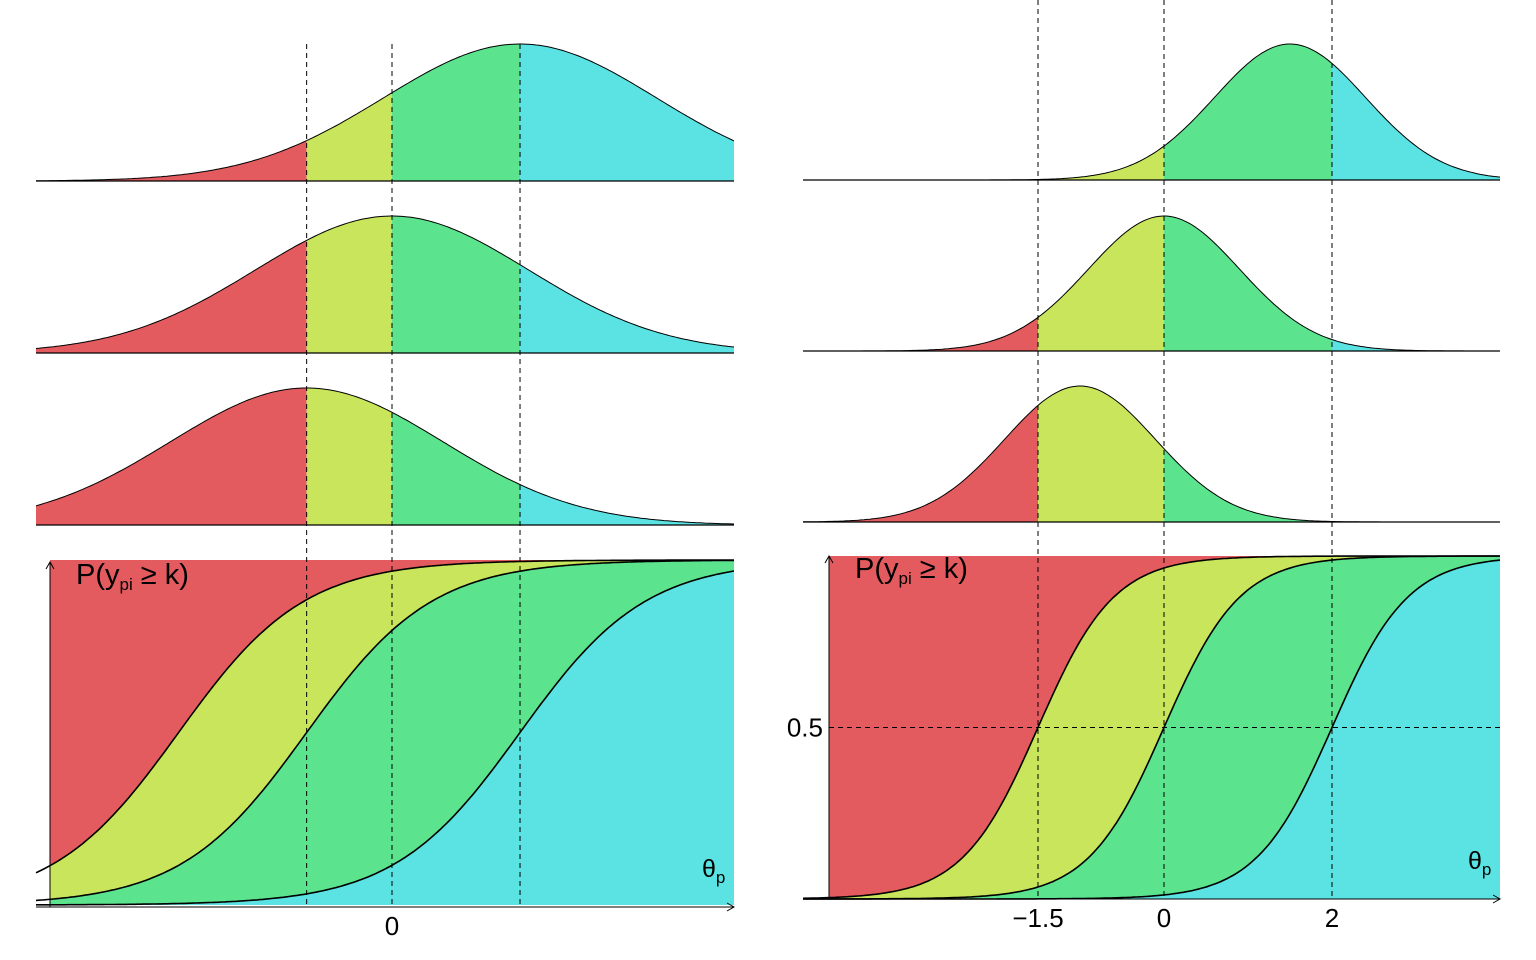 The image size is (1536, 960). I want to click on y-tick-label: 0.5, so click(805, 728).